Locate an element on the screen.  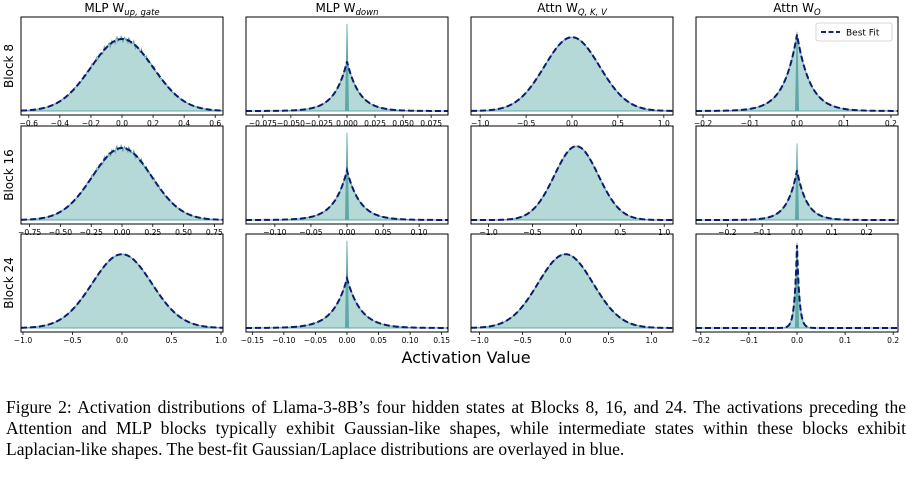
legend: Best Fit is located at coordinates (854, 32).